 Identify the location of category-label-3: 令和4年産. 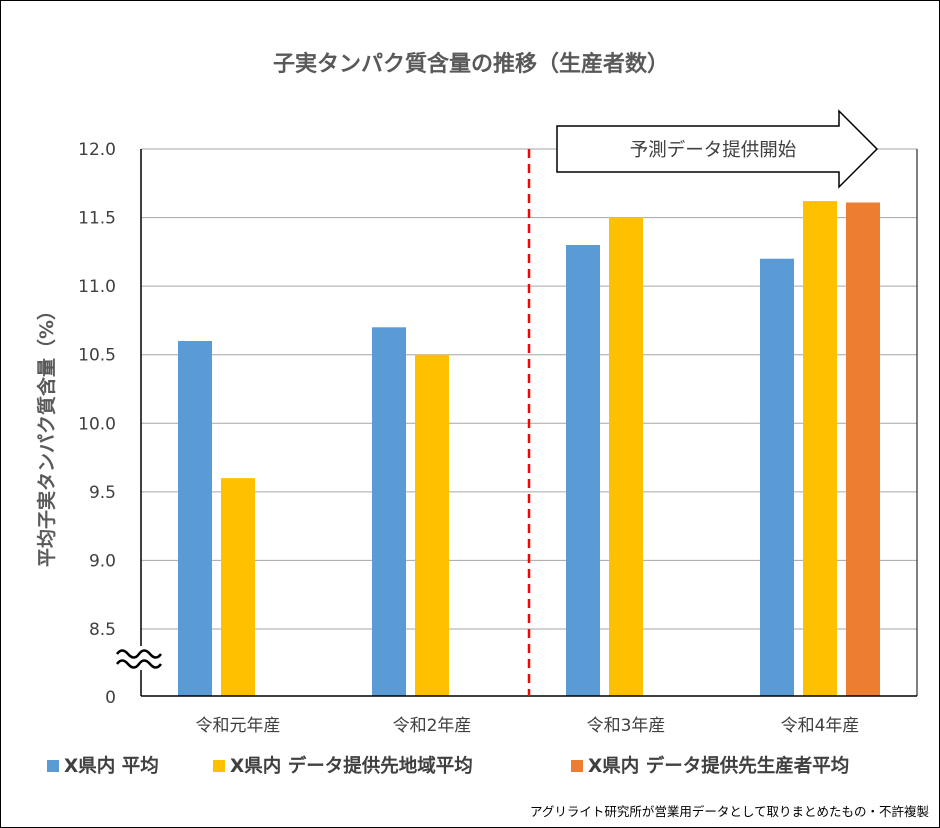
(820, 726).